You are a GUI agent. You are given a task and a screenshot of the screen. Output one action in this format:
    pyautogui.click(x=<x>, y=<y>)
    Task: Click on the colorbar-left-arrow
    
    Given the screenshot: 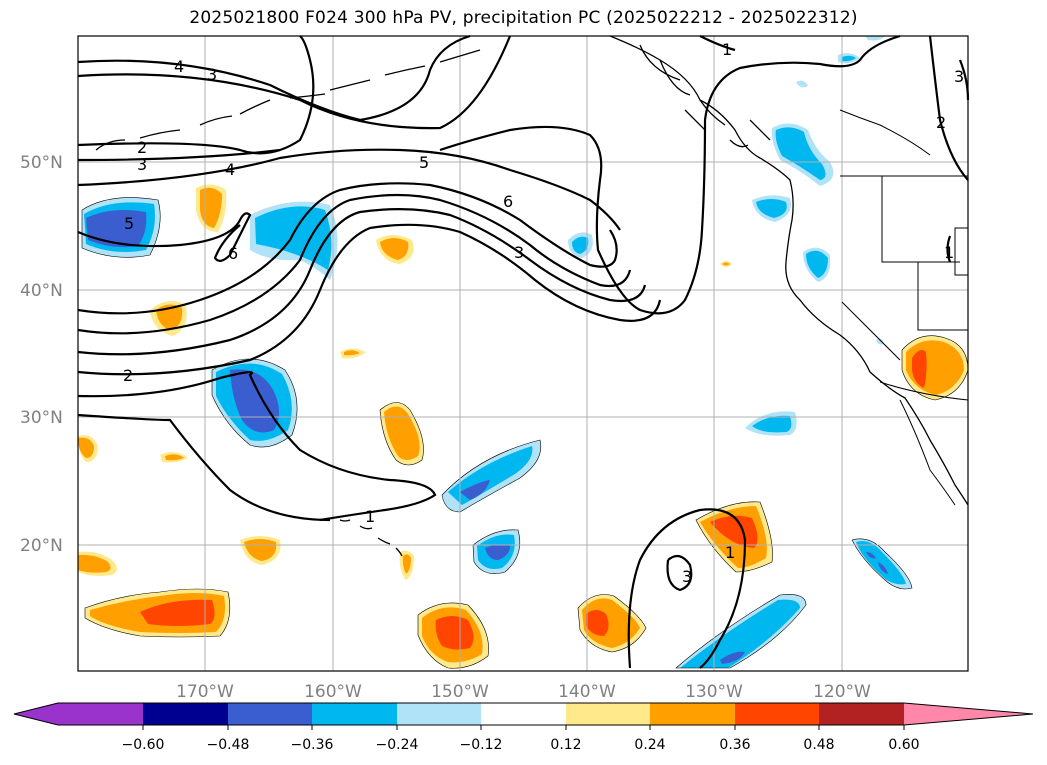 What is the action you would take?
    pyautogui.click(x=36, y=714)
    